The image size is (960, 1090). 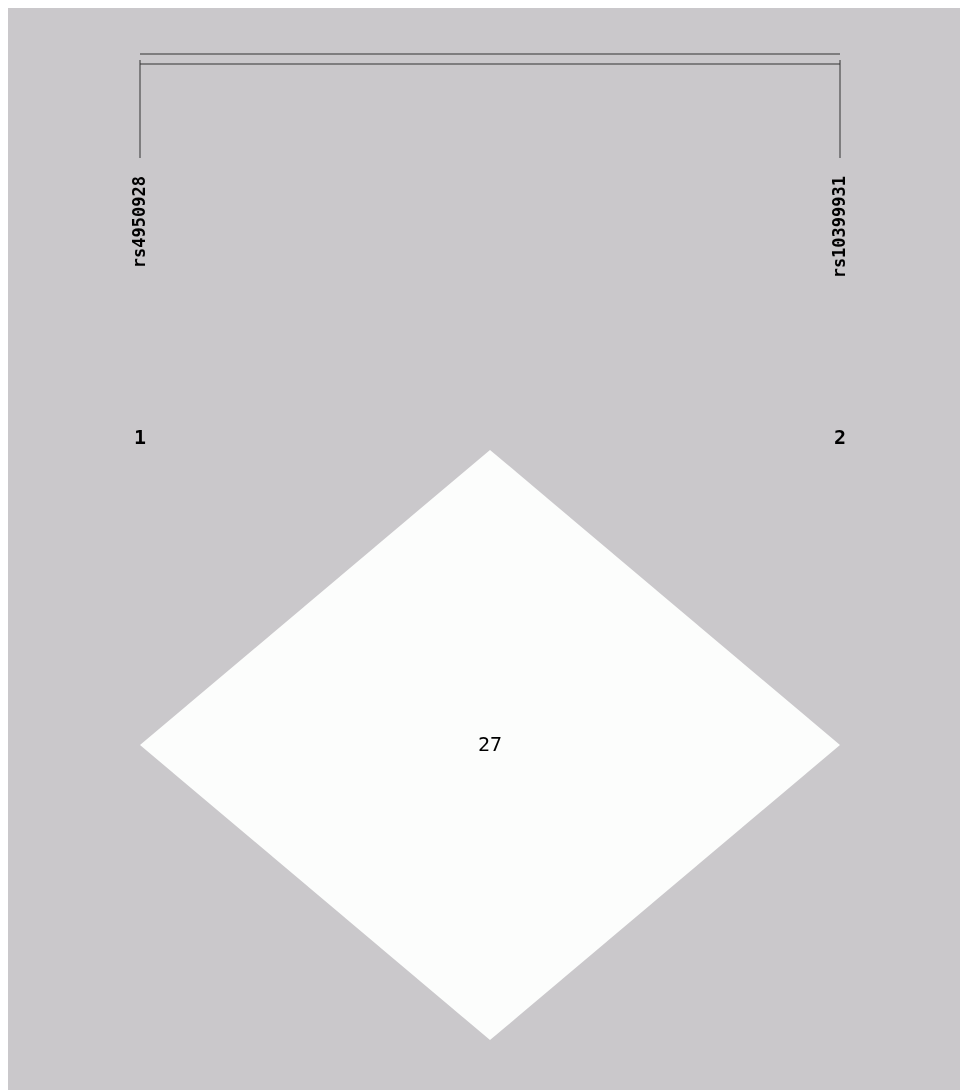 What do you see at coordinates (140, 437) in the screenshot?
I see `text: 1` at bounding box center [140, 437].